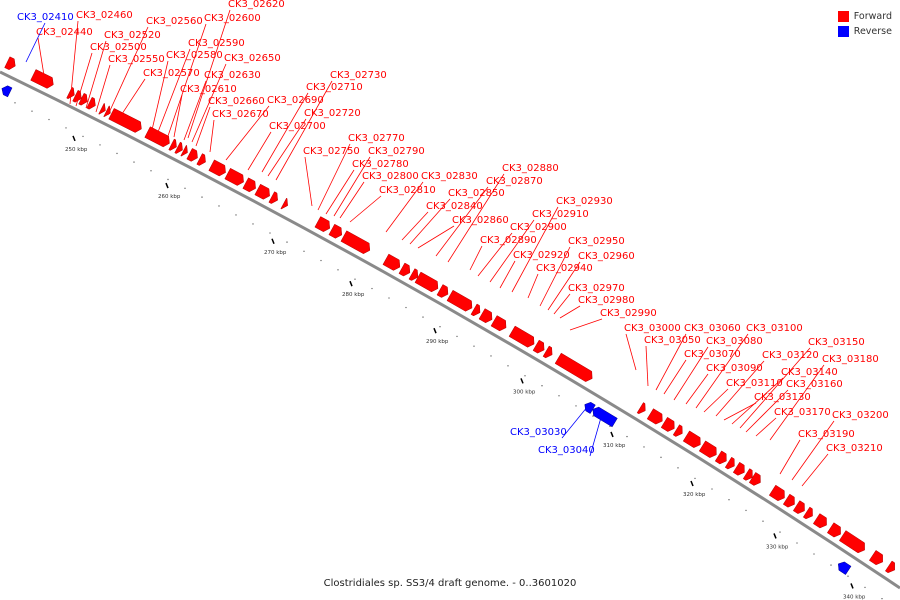  Describe the element at coordinates (734, 341) in the screenshot. I see `forward-gene-label: CK3_03080` at that location.